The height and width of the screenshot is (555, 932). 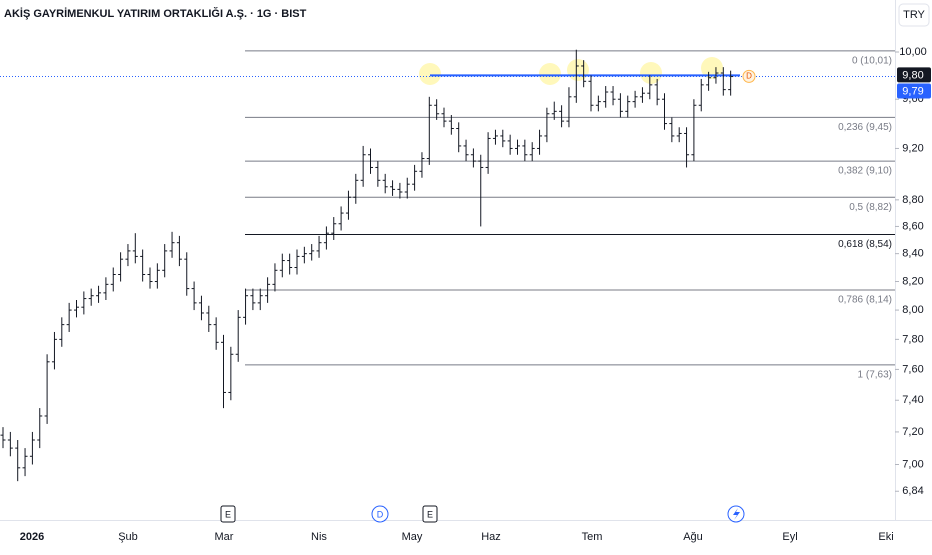 I want to click on event-label: D, so click(x=380, y=514).